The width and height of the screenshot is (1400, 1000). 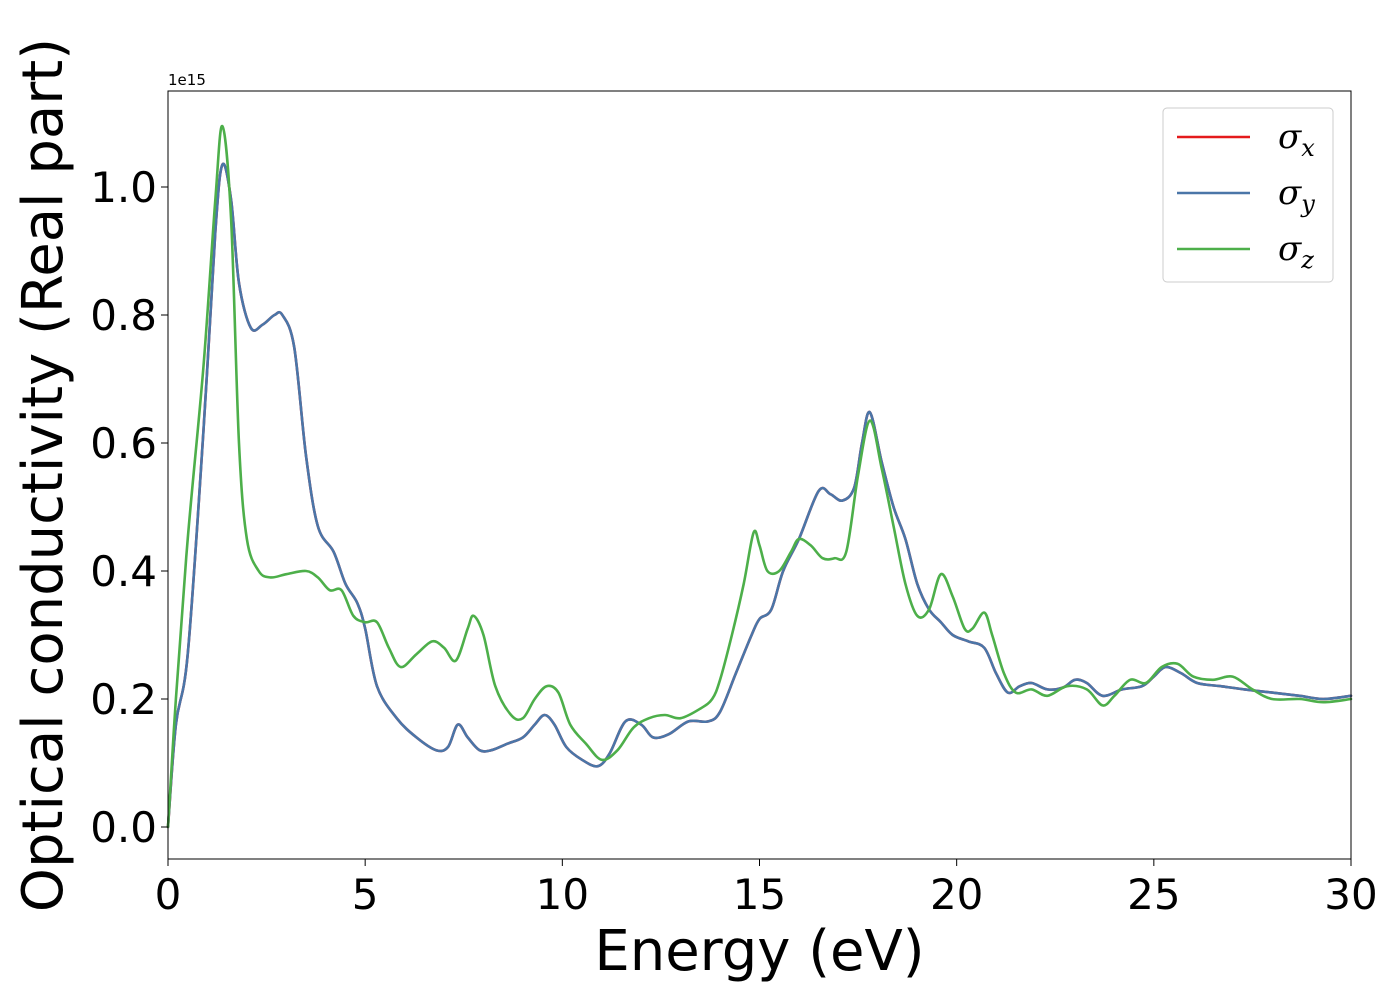 What do you see at coordinates (1350, 894) in the screenshot?
I see `x-tick-label: 30` at bounding box center [1350, 894].